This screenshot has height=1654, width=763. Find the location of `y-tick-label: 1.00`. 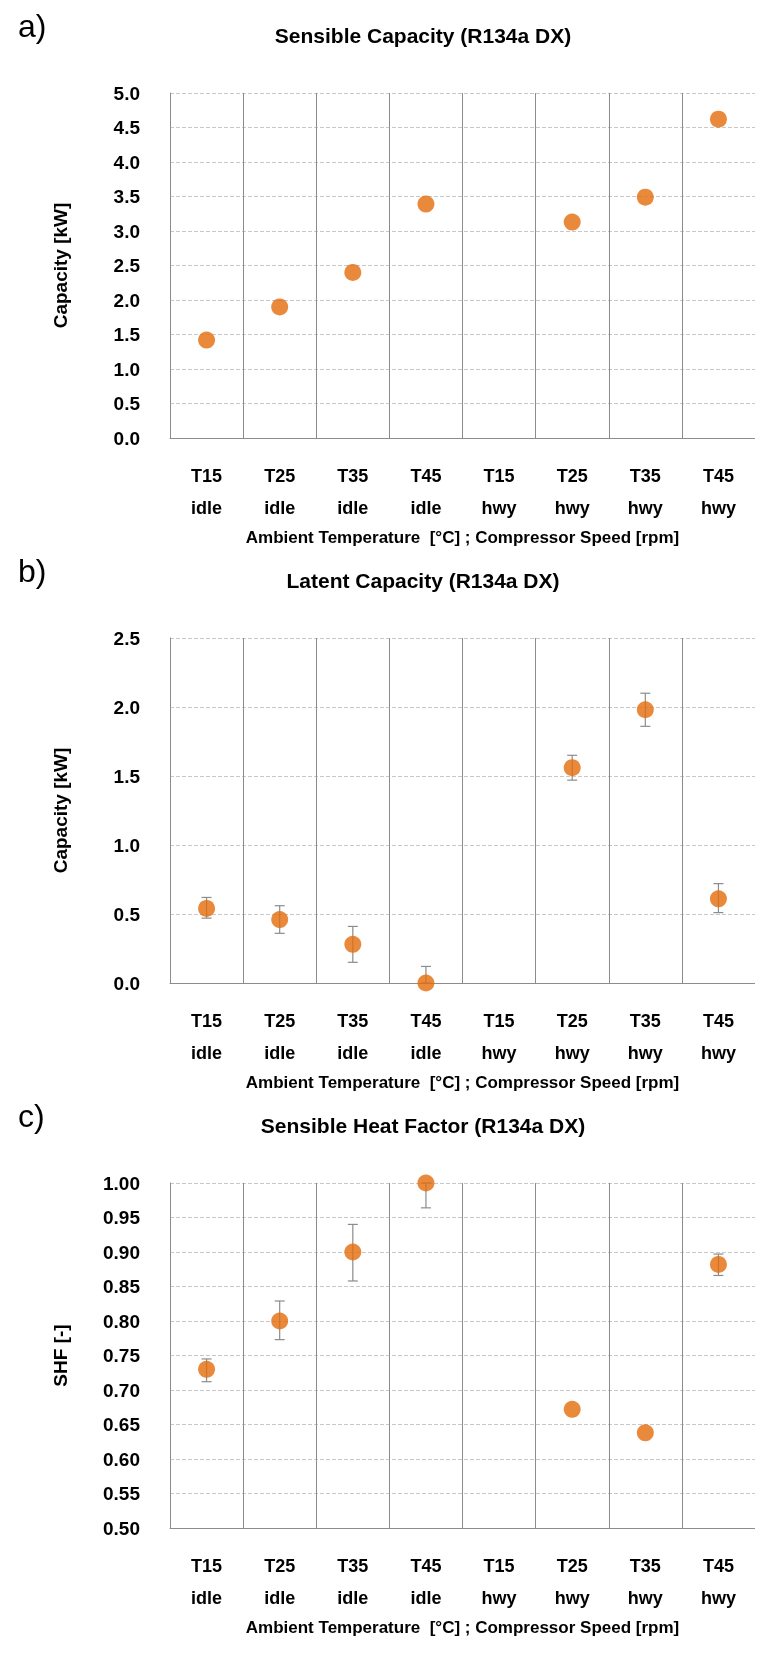

y-tick-label: 1.00 is located at coordinates (121, 1183).